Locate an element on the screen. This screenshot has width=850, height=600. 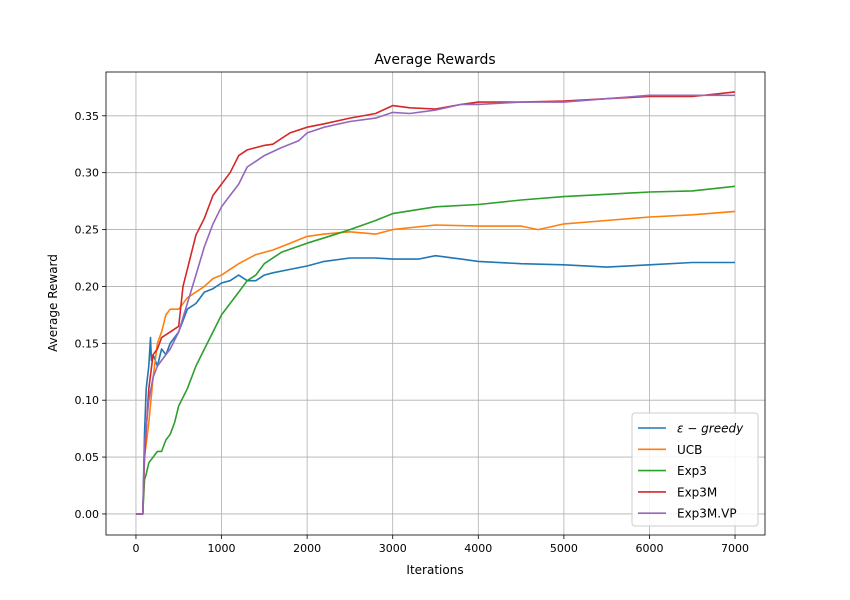
x-tick-label: 4000 is located at coordinates (478, 548).